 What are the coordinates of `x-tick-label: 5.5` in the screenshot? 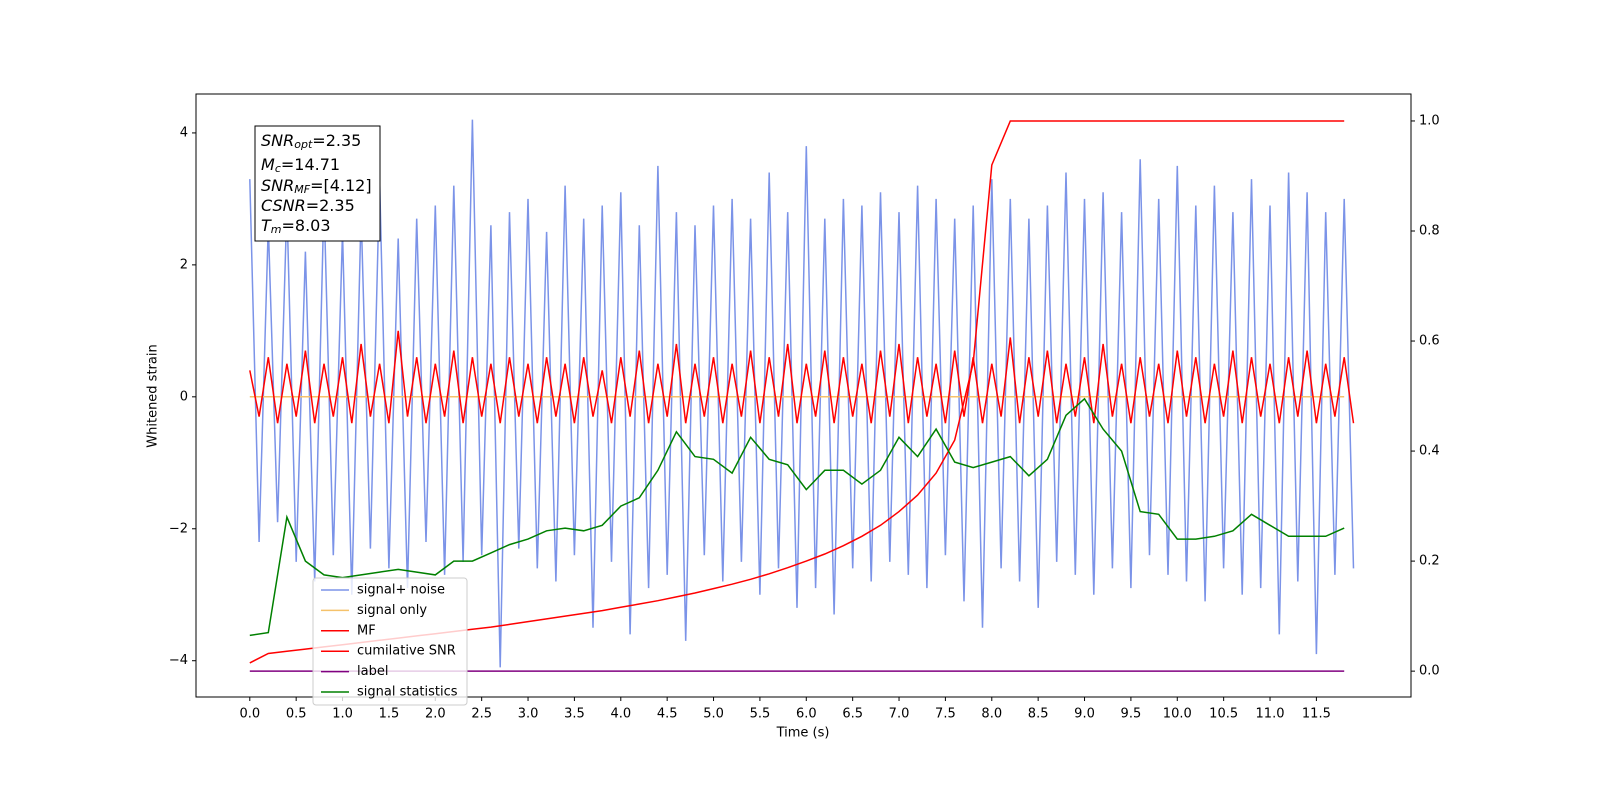 It's located at (760, 714).